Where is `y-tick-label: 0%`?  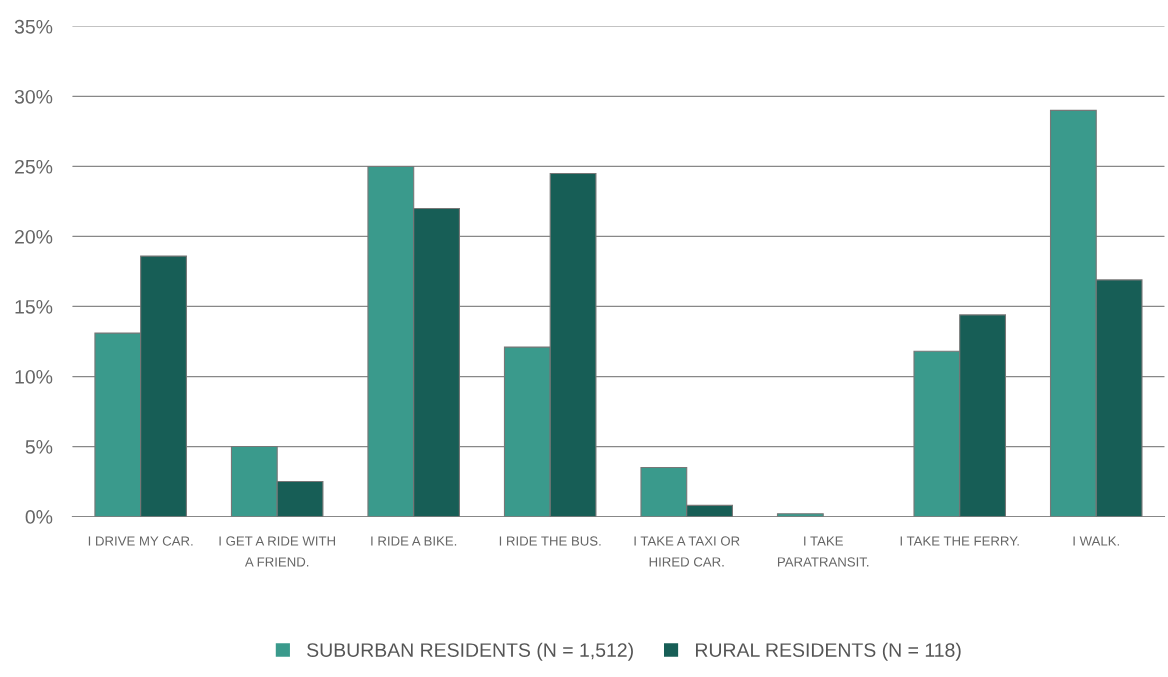
y-tick-label: 0% is located at coordinates (39, 517).